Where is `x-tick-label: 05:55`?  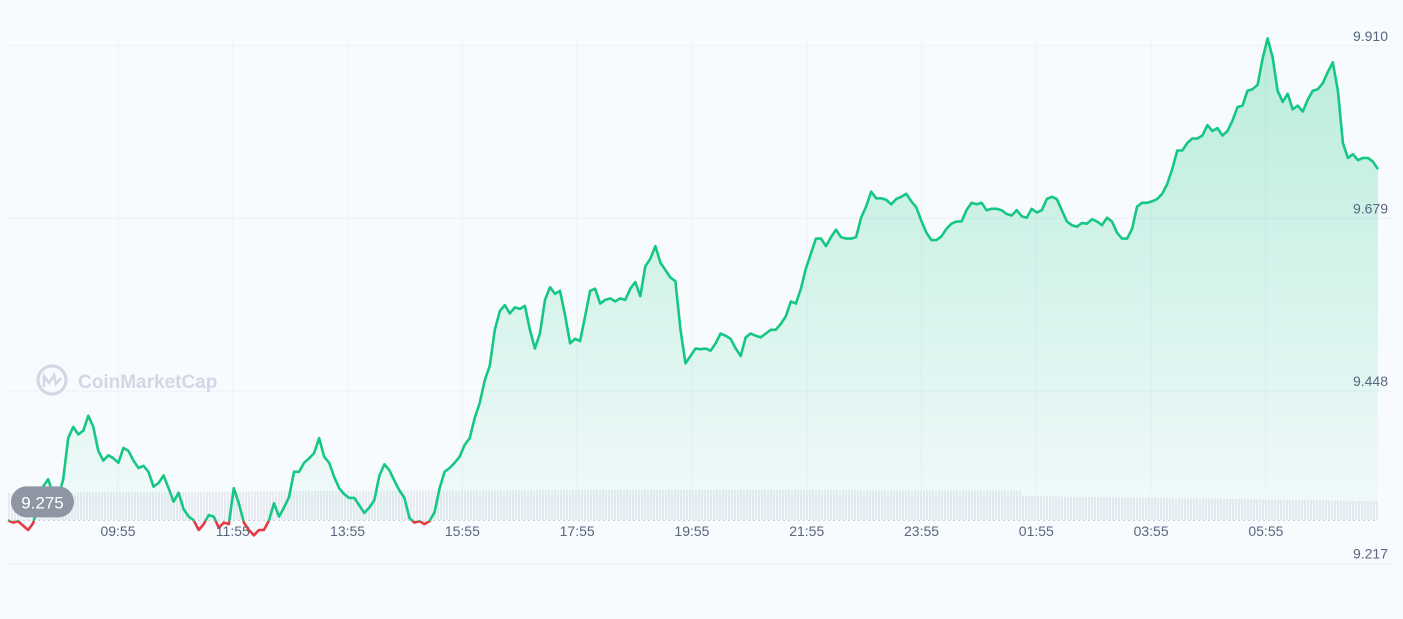 x-tick-label: 05:55 is located at coordinates (1265, 531).